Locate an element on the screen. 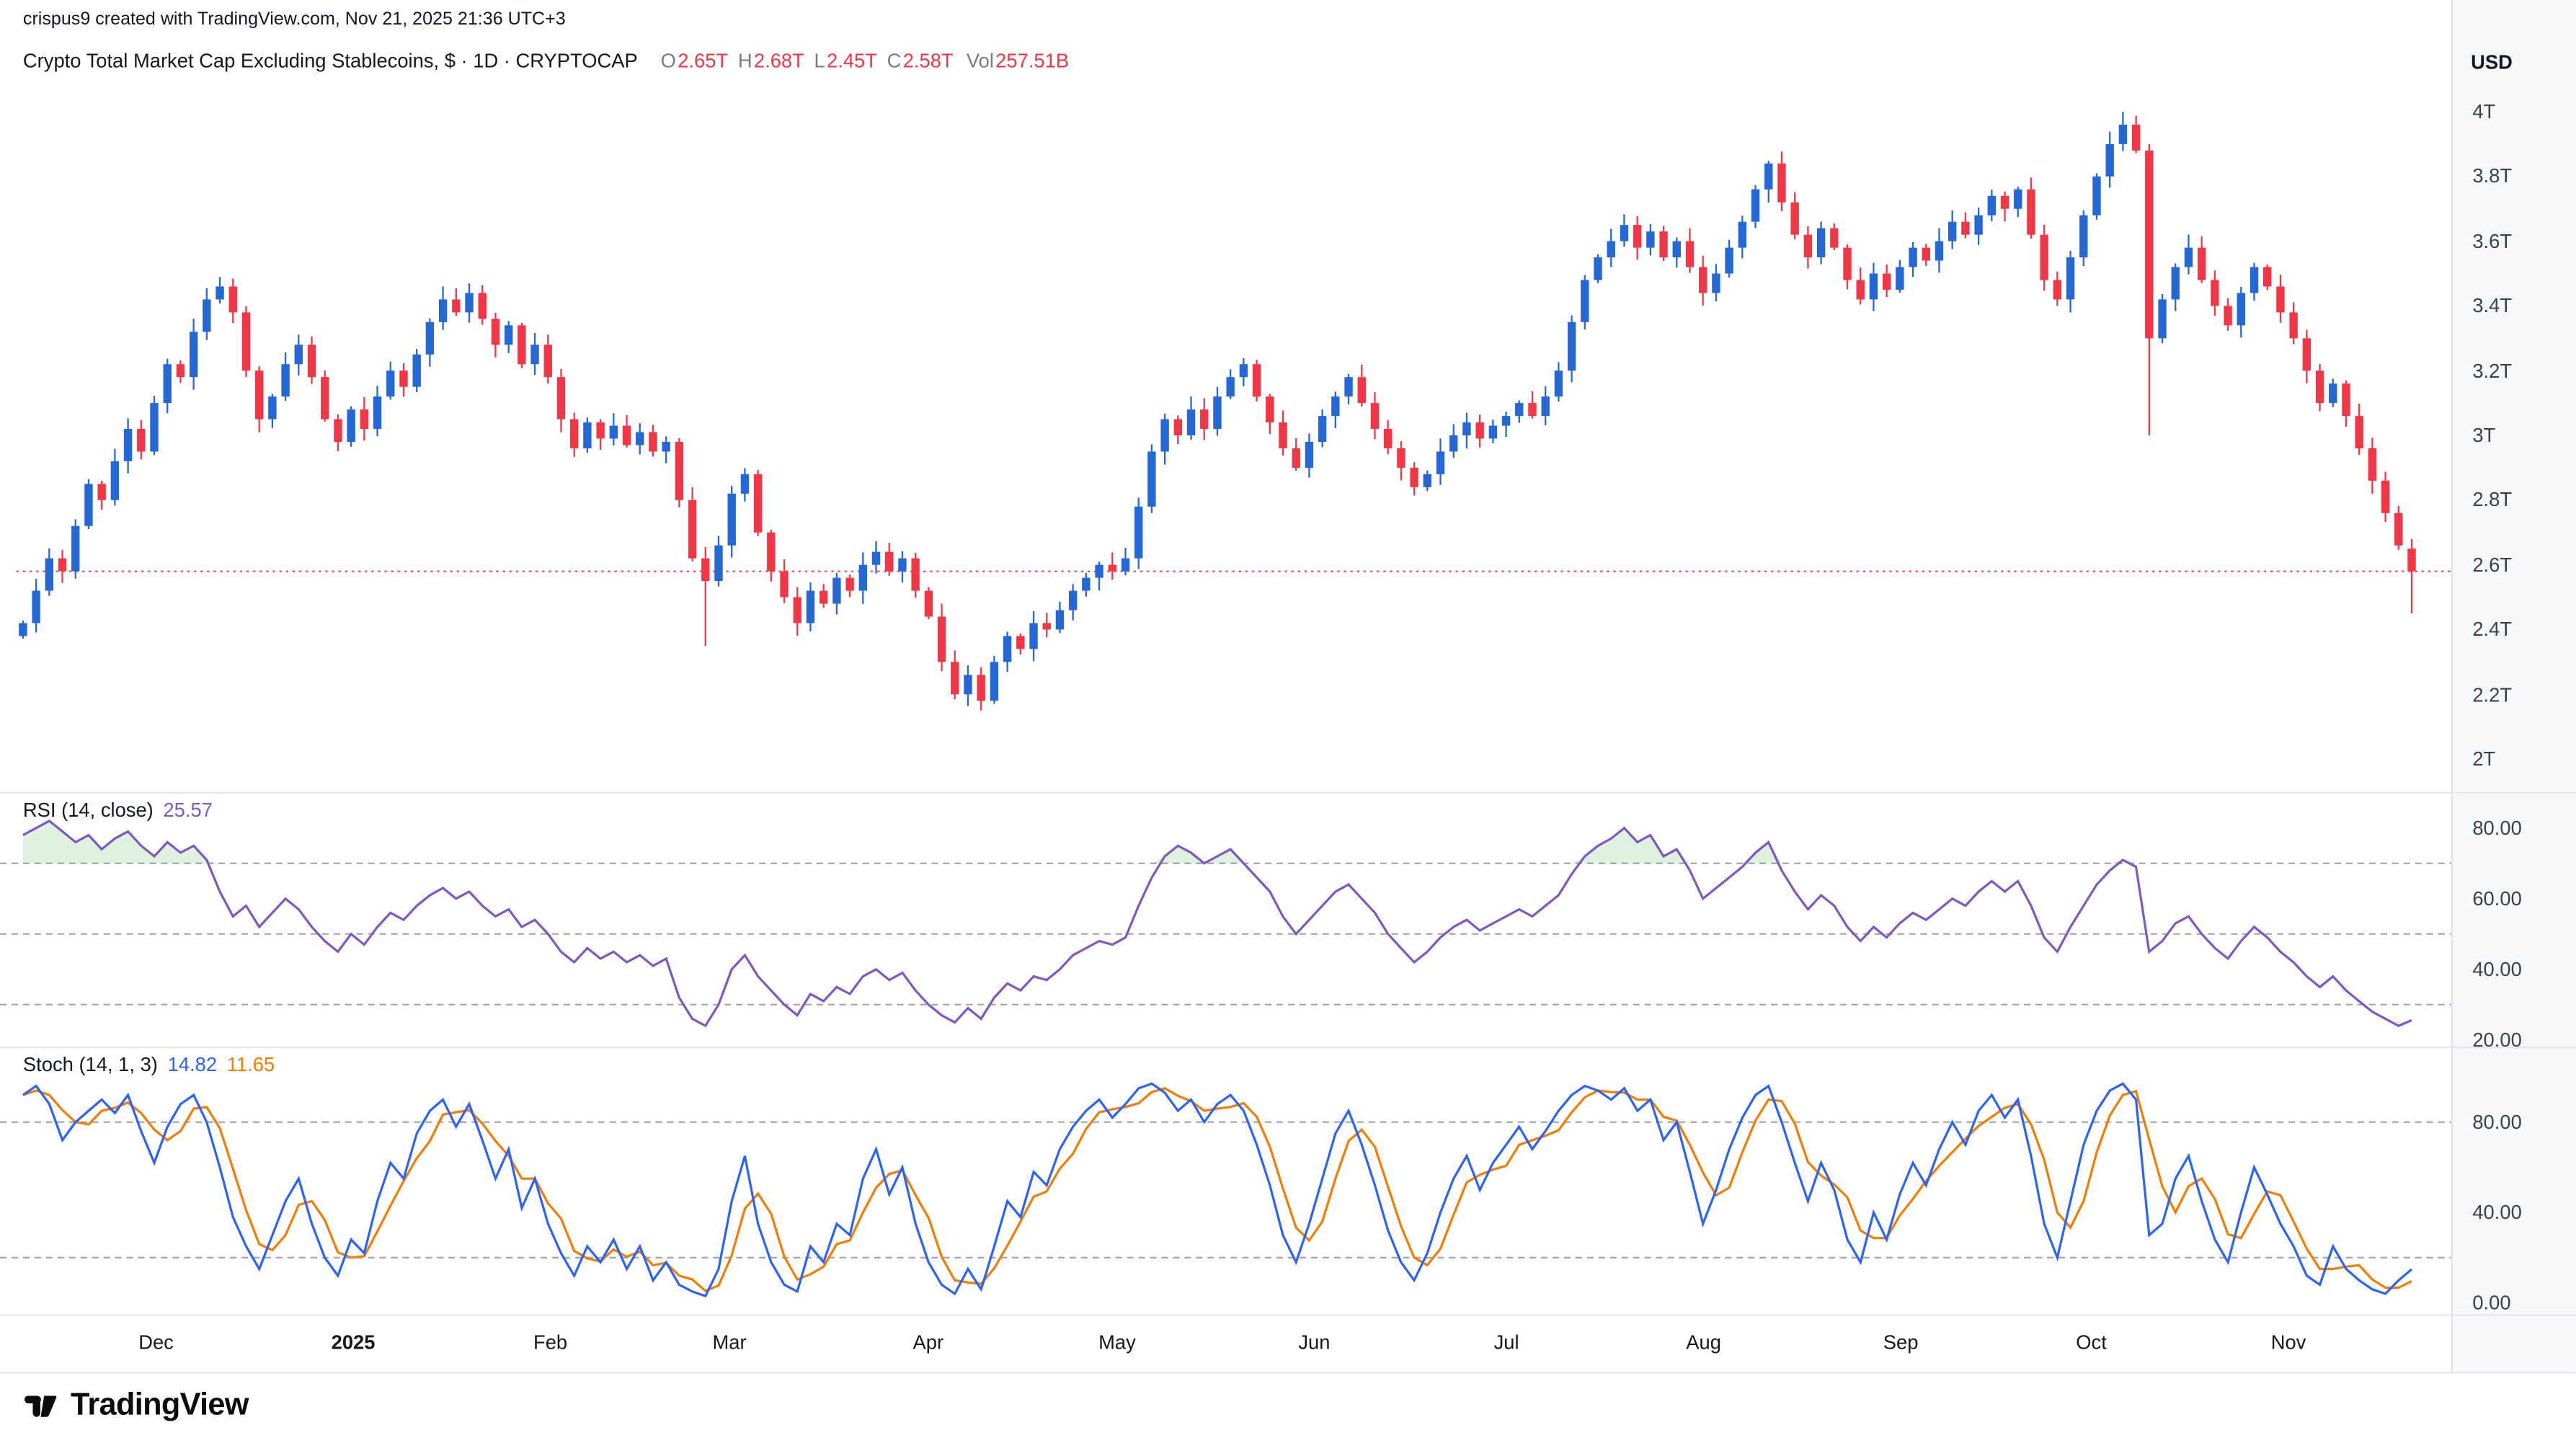  ohlc-values: O 2.65T H 2.68T L 2.45T C 2.58T Vol 257.51B is located at coordinates (860, 60).